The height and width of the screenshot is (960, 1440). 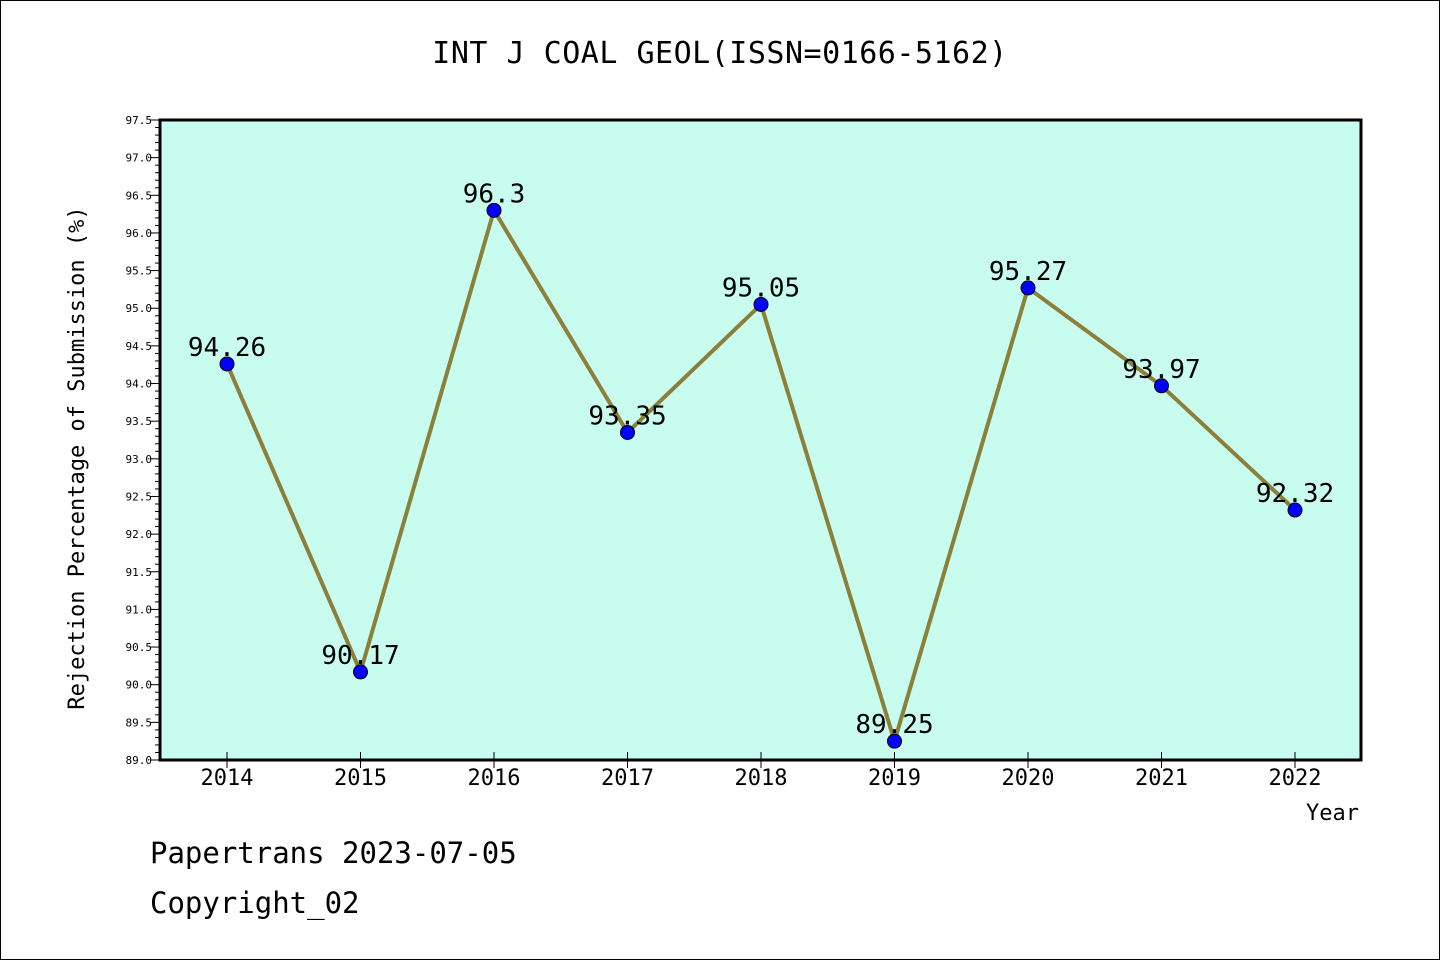 I want to click on footer-copyright: Copyright_02, so click(x=255, y=903).